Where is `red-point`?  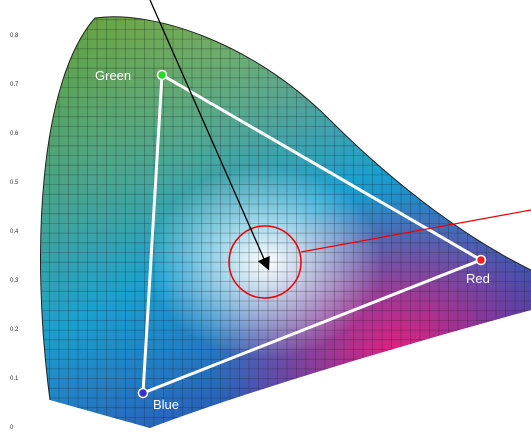 red-point is located at coordinates (481, 260).